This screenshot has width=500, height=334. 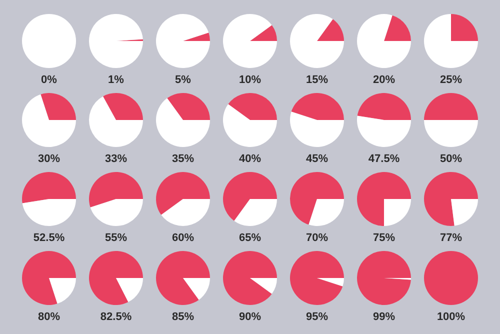 I want to click on text: 30%, so click(x=49, y=159).